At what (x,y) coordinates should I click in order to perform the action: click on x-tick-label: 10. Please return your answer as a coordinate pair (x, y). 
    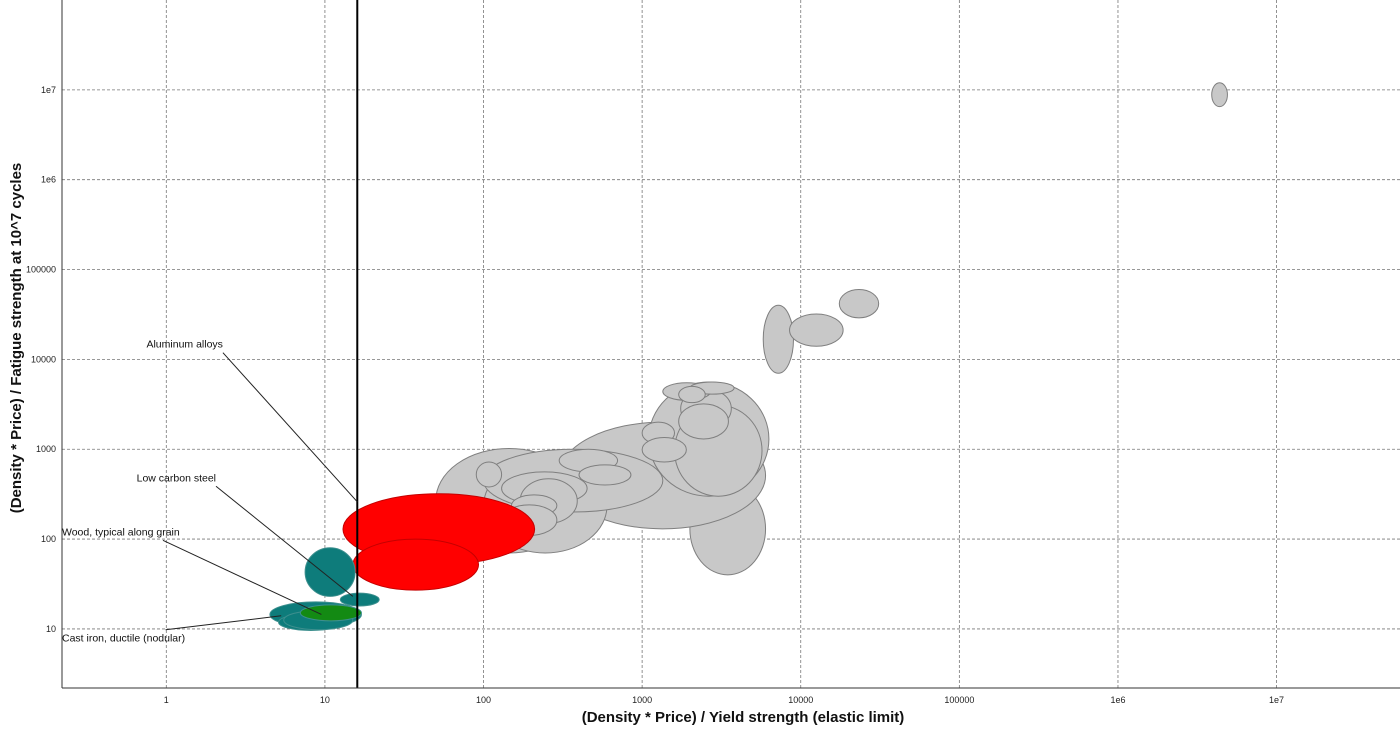
    Looking at the image, I should click on (325, 700).